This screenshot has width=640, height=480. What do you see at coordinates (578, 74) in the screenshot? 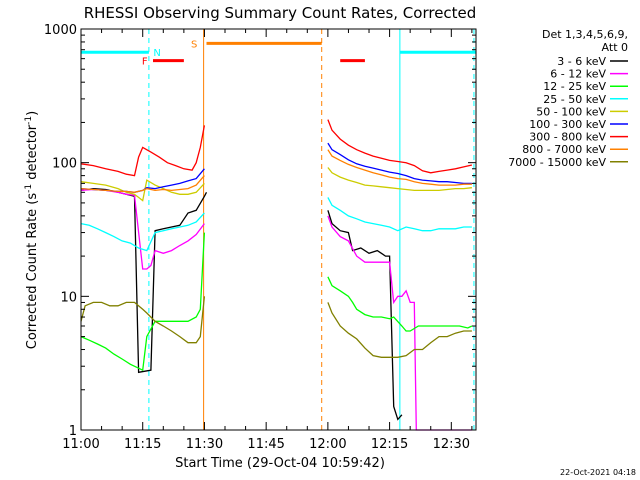
I see `legend-entry-1: 6 - 12 keV` at bounding box center [578, 74].